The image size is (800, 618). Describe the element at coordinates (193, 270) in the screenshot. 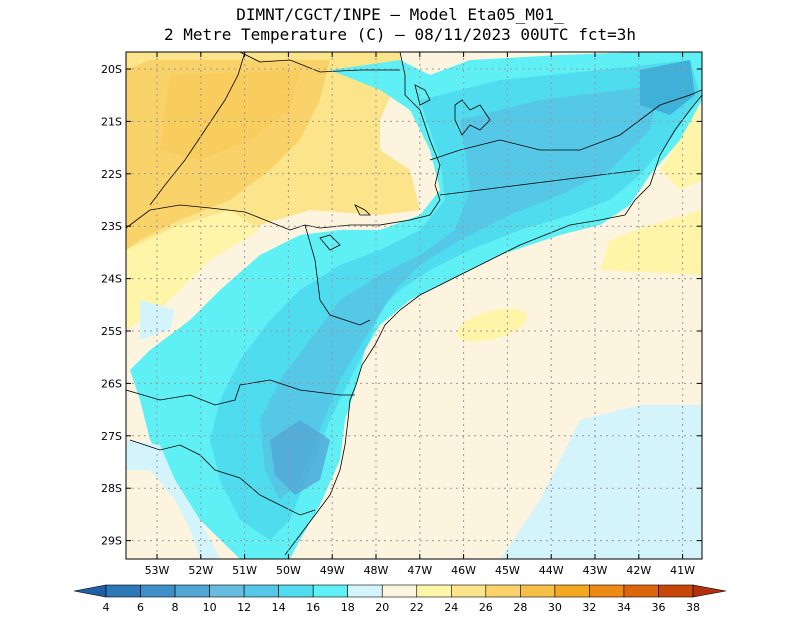

I see `transition-band-west` at that location.